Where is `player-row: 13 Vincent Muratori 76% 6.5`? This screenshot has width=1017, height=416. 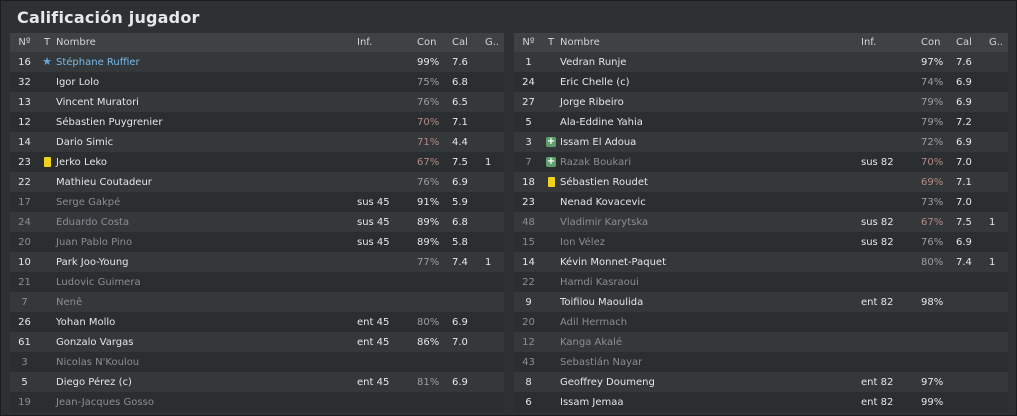
player-row: 13 Vincent Muratori 76% 6.5 is located at coordinates (257, 102).